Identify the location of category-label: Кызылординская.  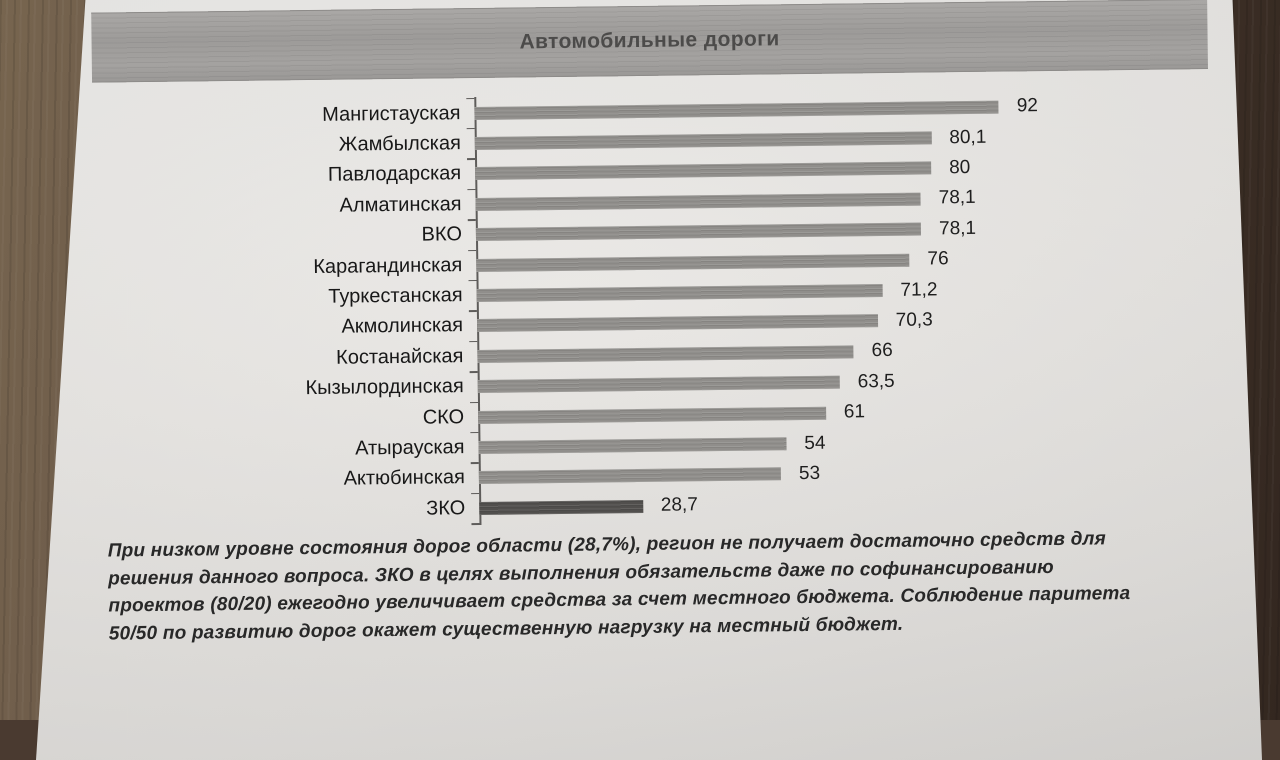
(384, 387).